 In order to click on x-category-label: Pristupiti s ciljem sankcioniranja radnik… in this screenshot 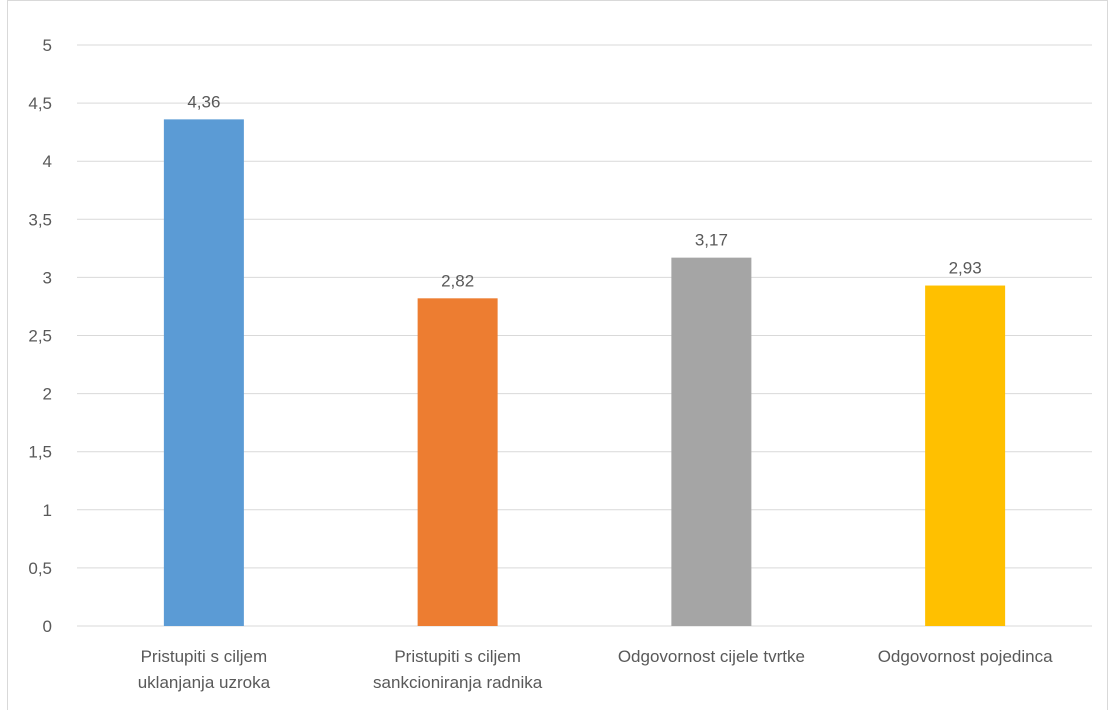, I will do `click(458, 669)`.